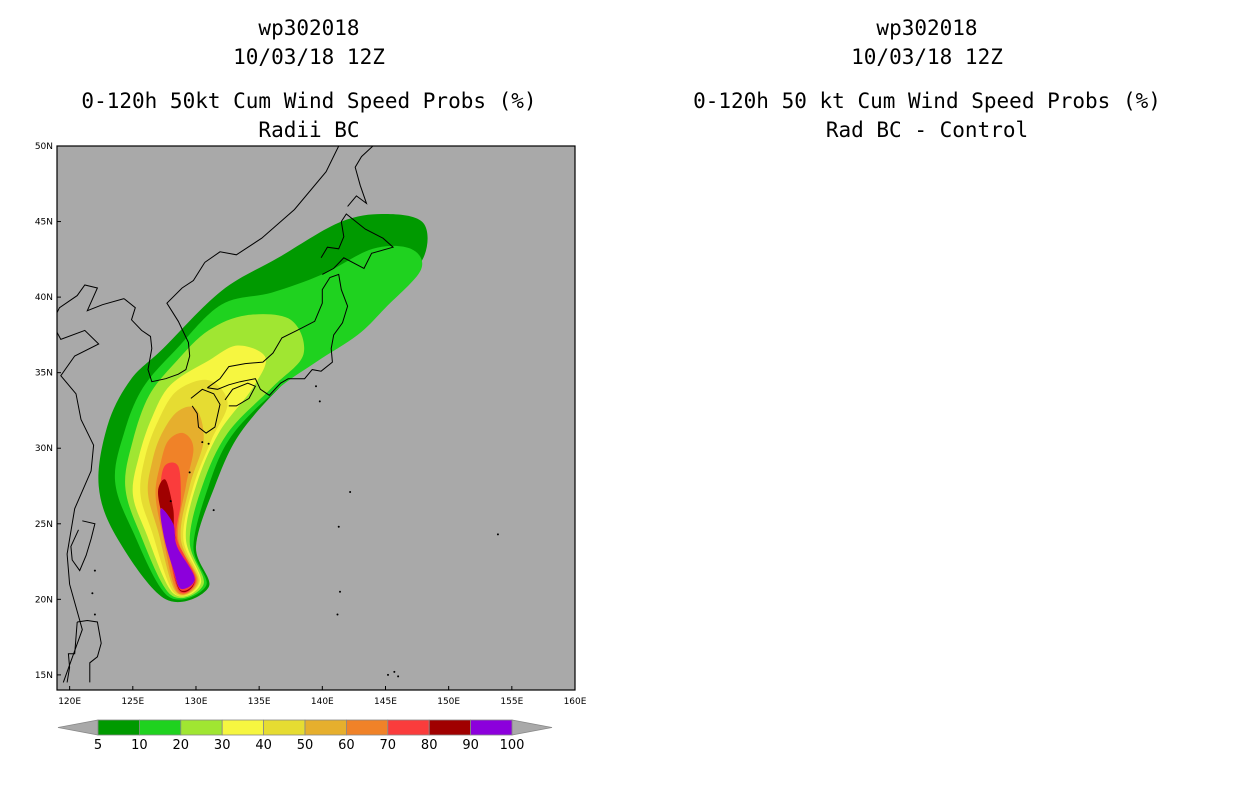 This screenshot has width=1236, height=800. I want to click on coastline-hokkaido, so click(357, 244).